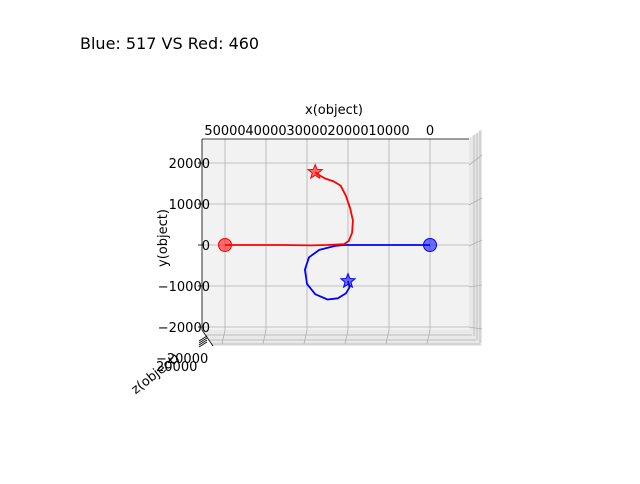  Describe the element at coordinates (306, 131) in the screenshot. I see `x-tick-label: 30000` at that location.